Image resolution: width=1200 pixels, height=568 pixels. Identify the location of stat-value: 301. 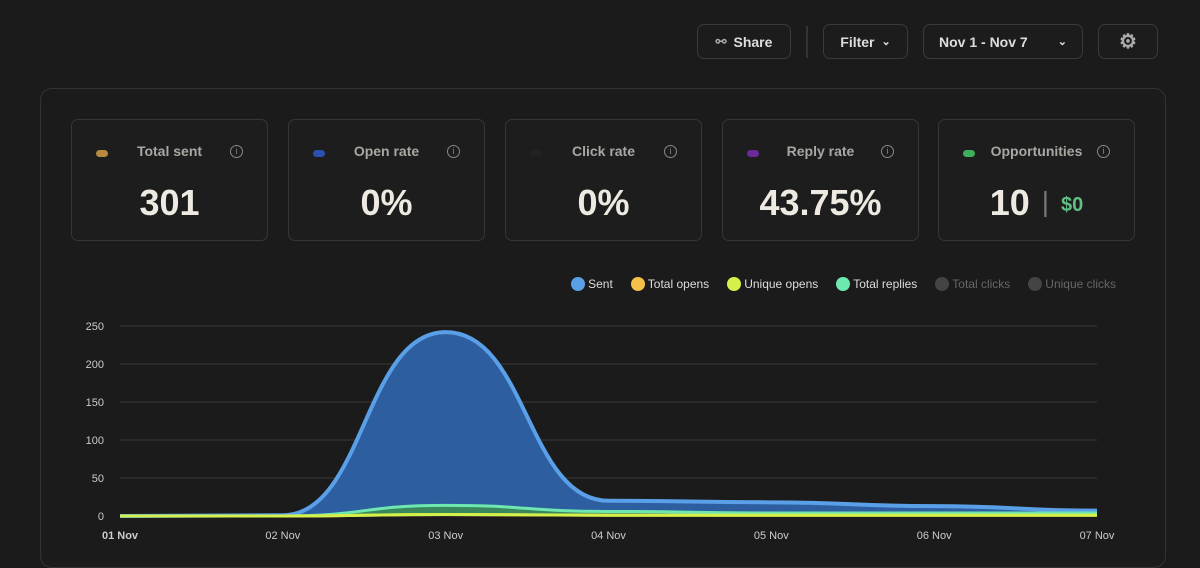
(169, 202).